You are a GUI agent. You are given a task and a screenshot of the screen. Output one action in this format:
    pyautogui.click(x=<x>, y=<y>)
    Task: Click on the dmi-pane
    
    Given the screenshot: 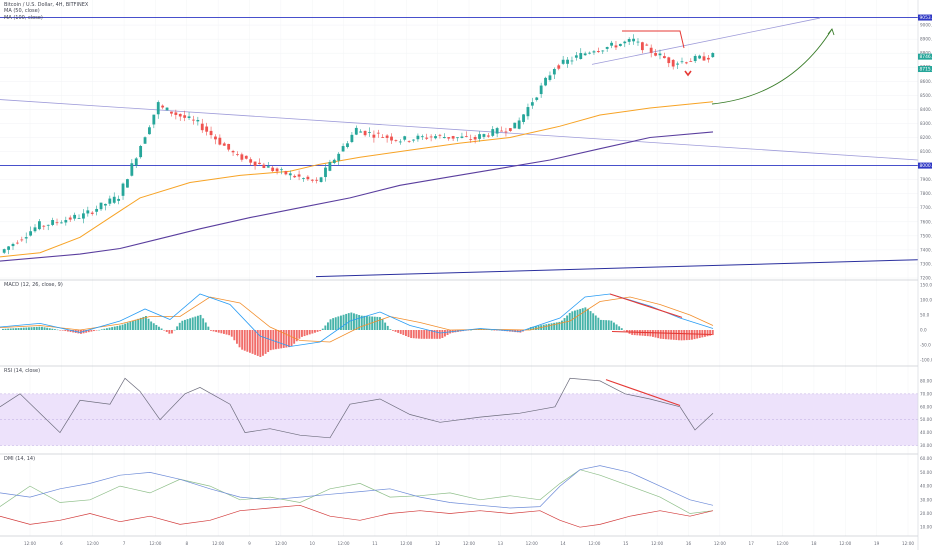 What is the action you would take?
    pyautogui.click(x=357, y=496)
    